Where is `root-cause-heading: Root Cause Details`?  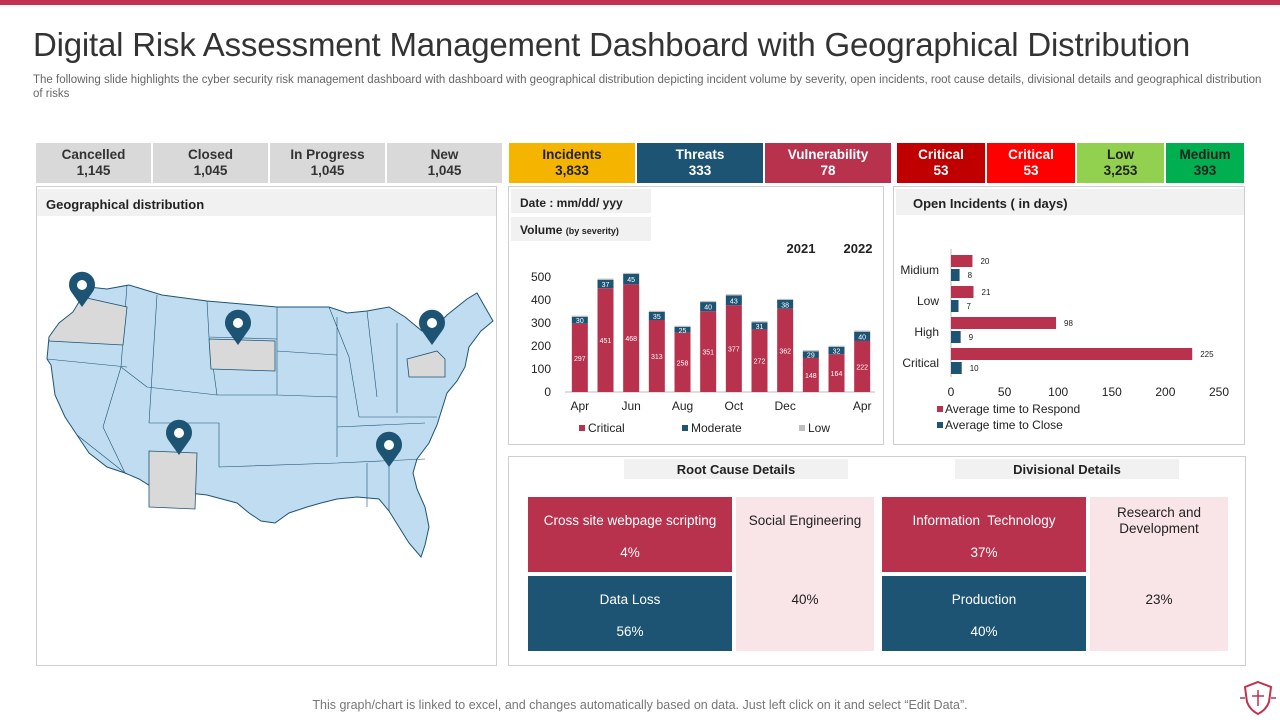 root-cause-heading: Root Cause Details is located at coordinates (736, 469).